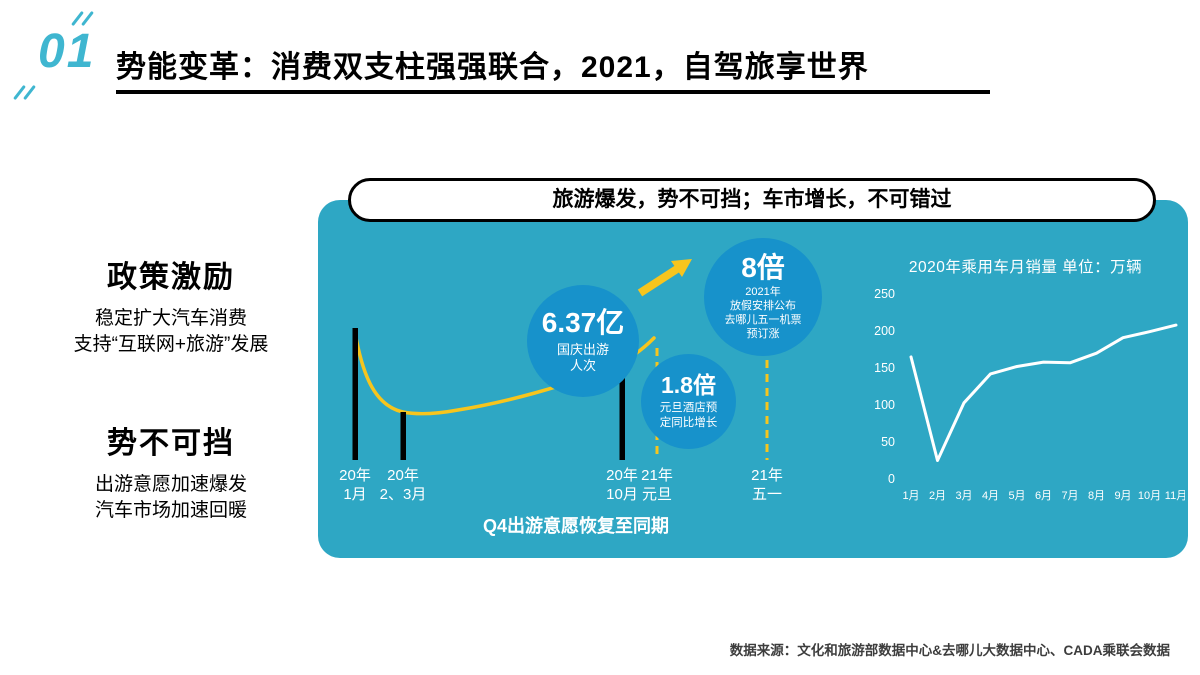 The width and height of the screenshot is (1200, 675). Describe the element at coordinates (1175, 496) in the screenshot. I see `x-tick-label: 11月` at that location.